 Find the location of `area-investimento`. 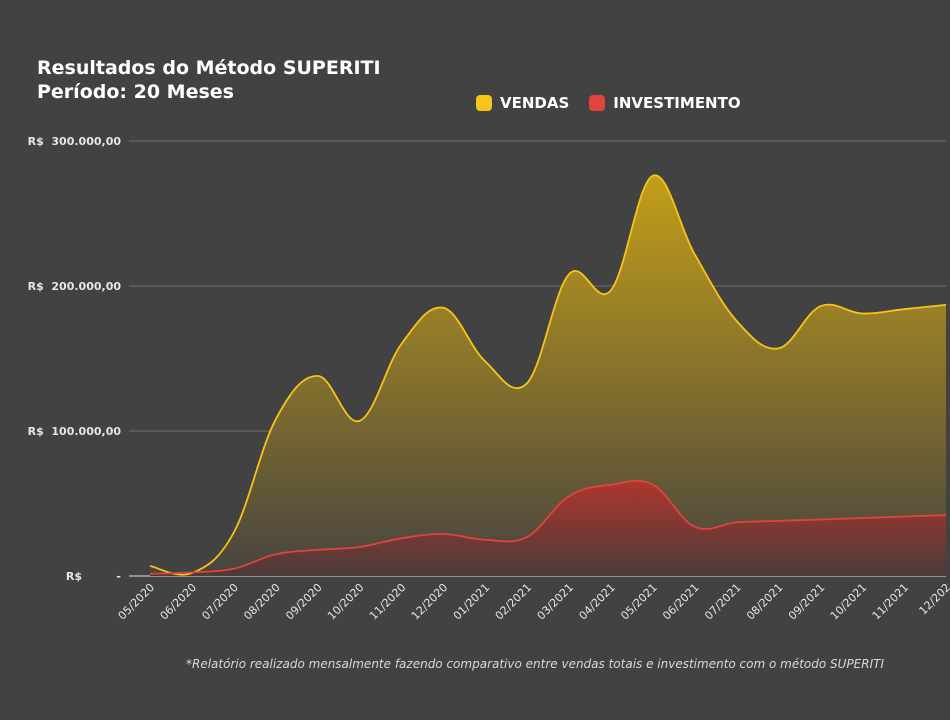

area-investimento is located at coordinates (548, 528).